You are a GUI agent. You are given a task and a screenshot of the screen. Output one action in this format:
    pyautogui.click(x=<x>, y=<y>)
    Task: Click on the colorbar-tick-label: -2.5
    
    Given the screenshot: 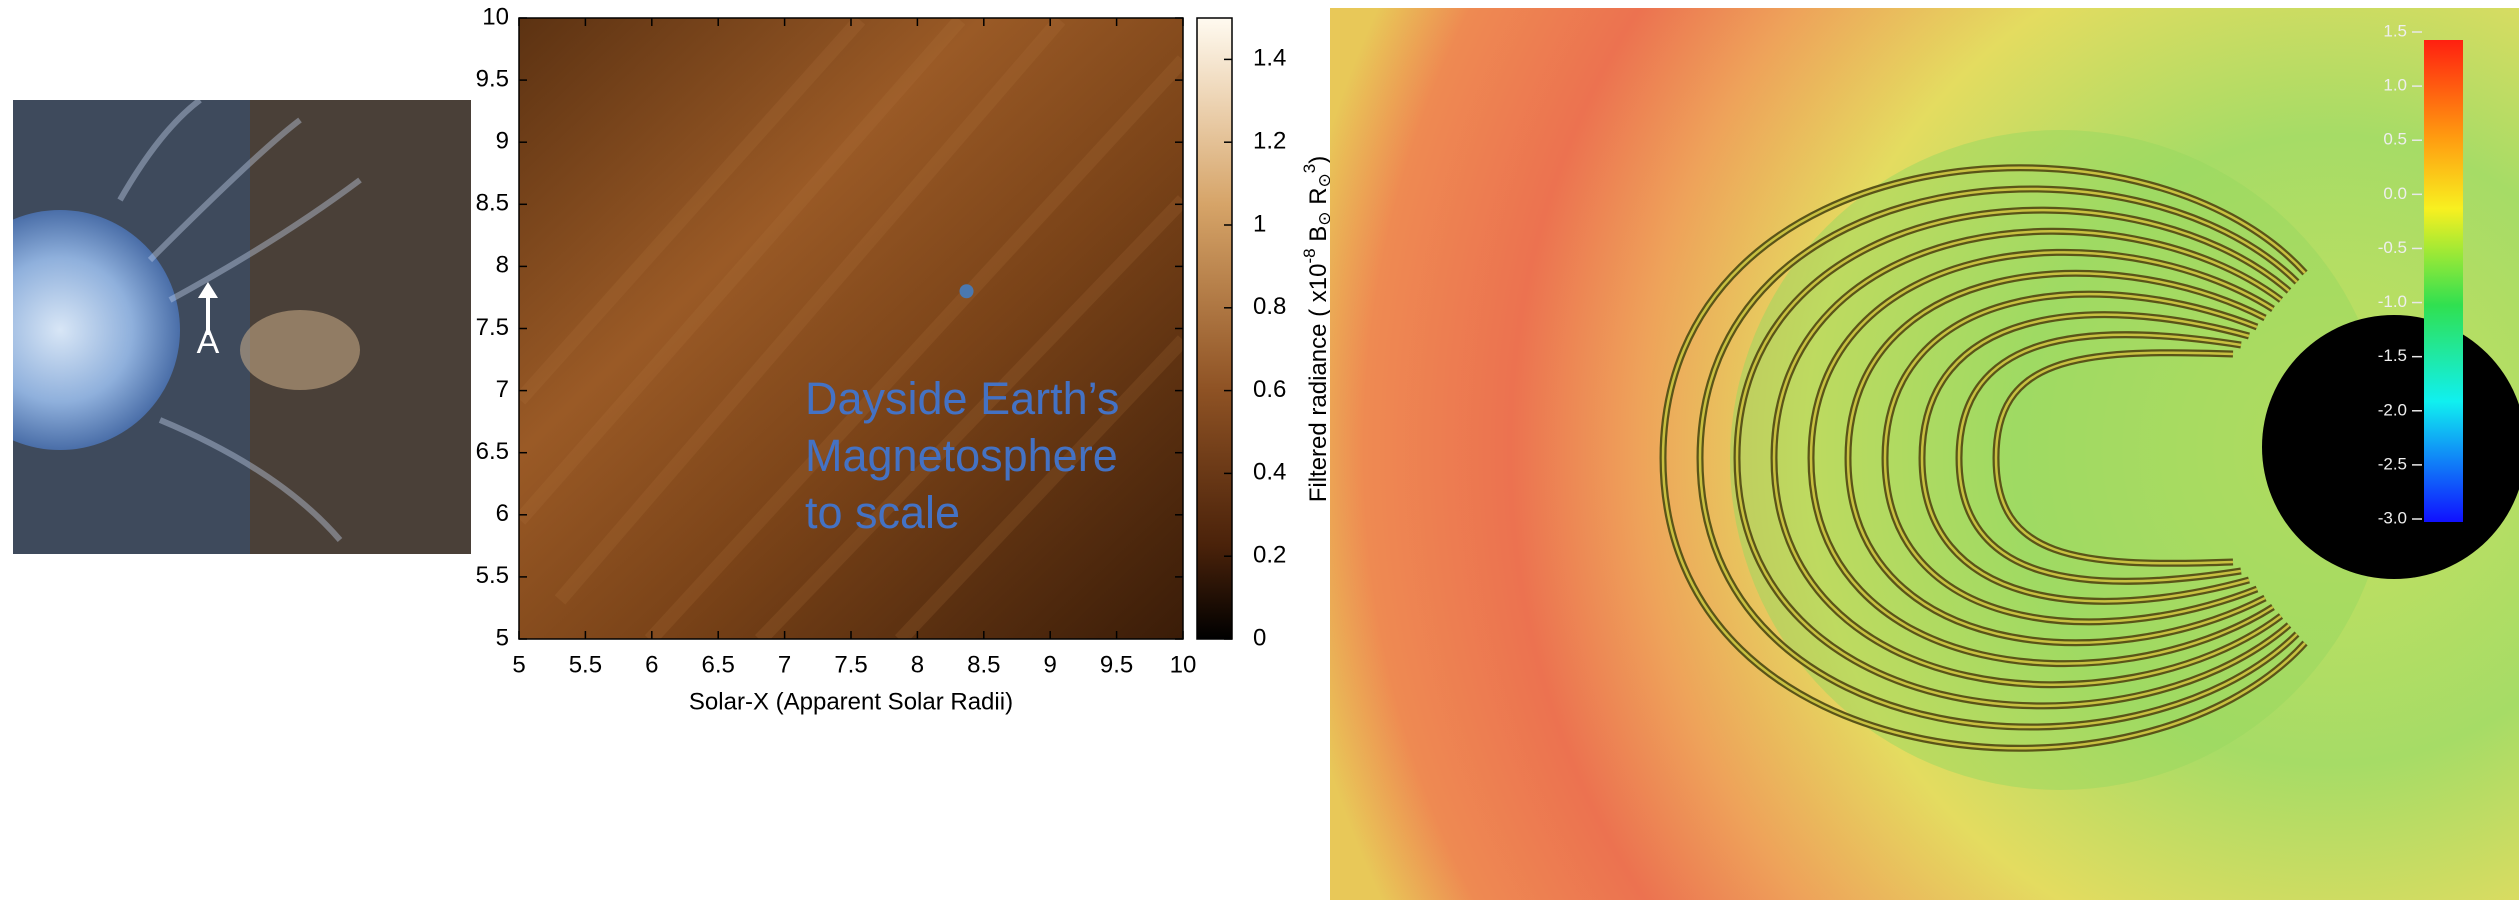 What is the action you would take?
    pyautogui.click(x=2392, y=463)
    